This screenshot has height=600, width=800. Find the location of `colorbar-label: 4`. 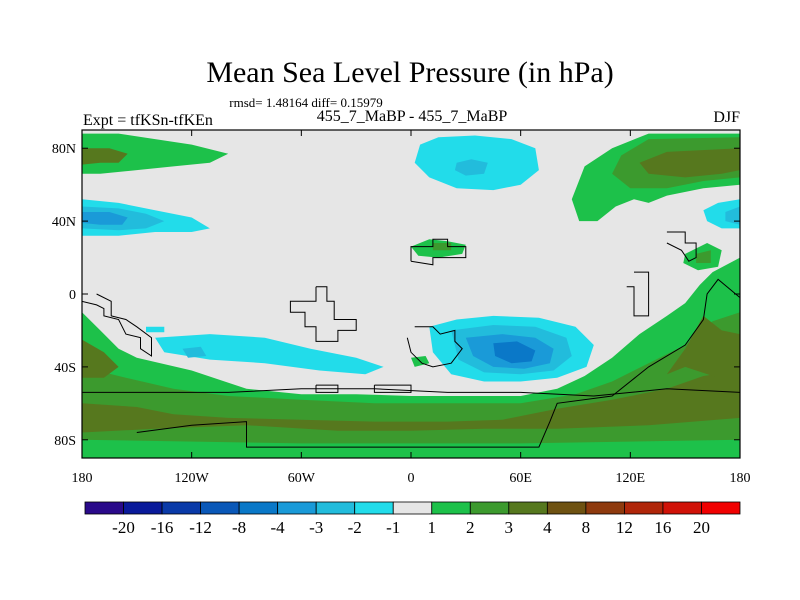

colorbar-label: 4 is located at coordinates (547, 527).